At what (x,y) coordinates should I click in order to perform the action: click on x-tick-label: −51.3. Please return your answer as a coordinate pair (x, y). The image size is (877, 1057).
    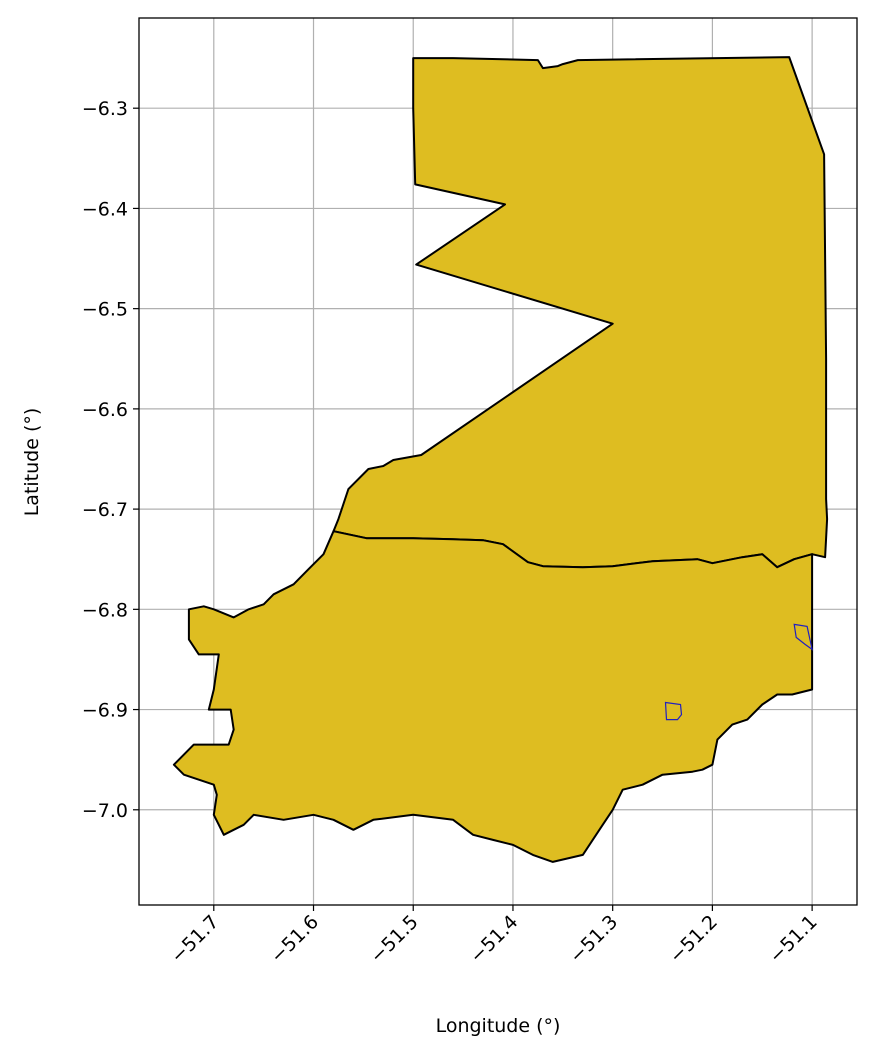
    Looking at the image, I should click on (593, 939).